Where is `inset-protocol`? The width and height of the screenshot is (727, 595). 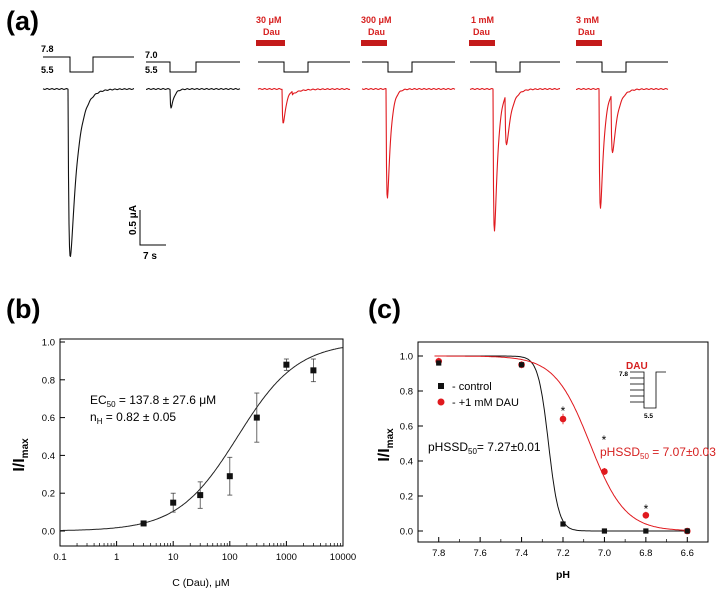
inset-protocol is located at coordinates (648, 390).